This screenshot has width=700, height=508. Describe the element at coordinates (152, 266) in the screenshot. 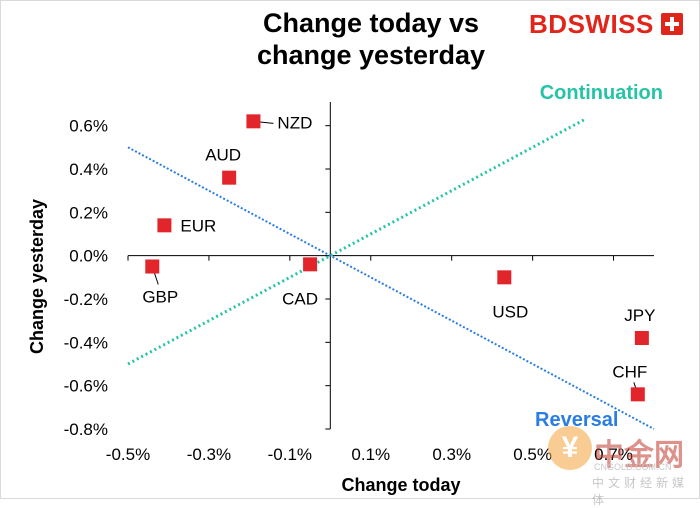

I see `point-marker-gbp` at that location.